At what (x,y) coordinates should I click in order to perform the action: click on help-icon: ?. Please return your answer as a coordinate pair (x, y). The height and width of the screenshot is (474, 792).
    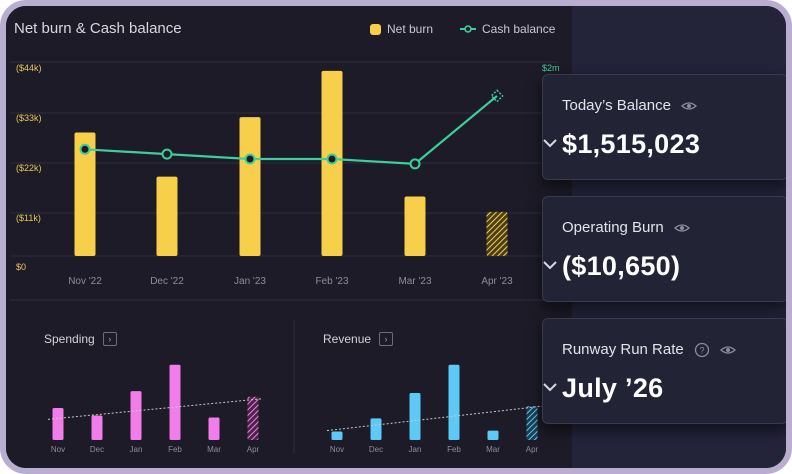
    Looking at the image, I should click on (702, 350).